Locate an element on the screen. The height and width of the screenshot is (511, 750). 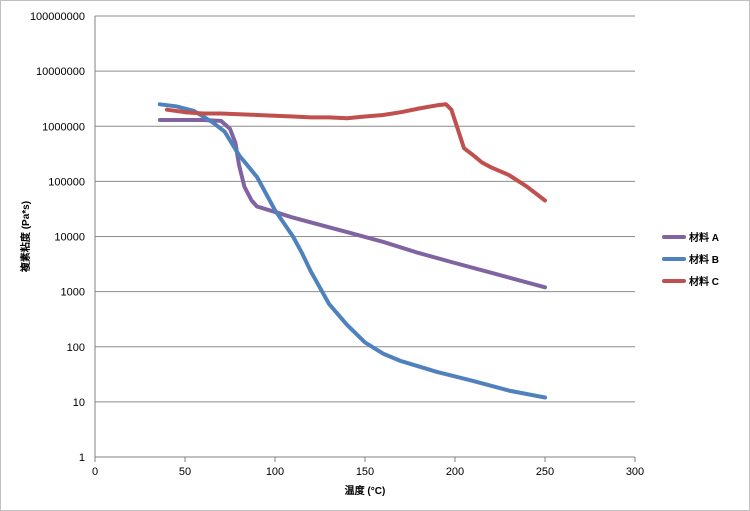
legend-label: 材料 B is located at coordinates (704, 259).